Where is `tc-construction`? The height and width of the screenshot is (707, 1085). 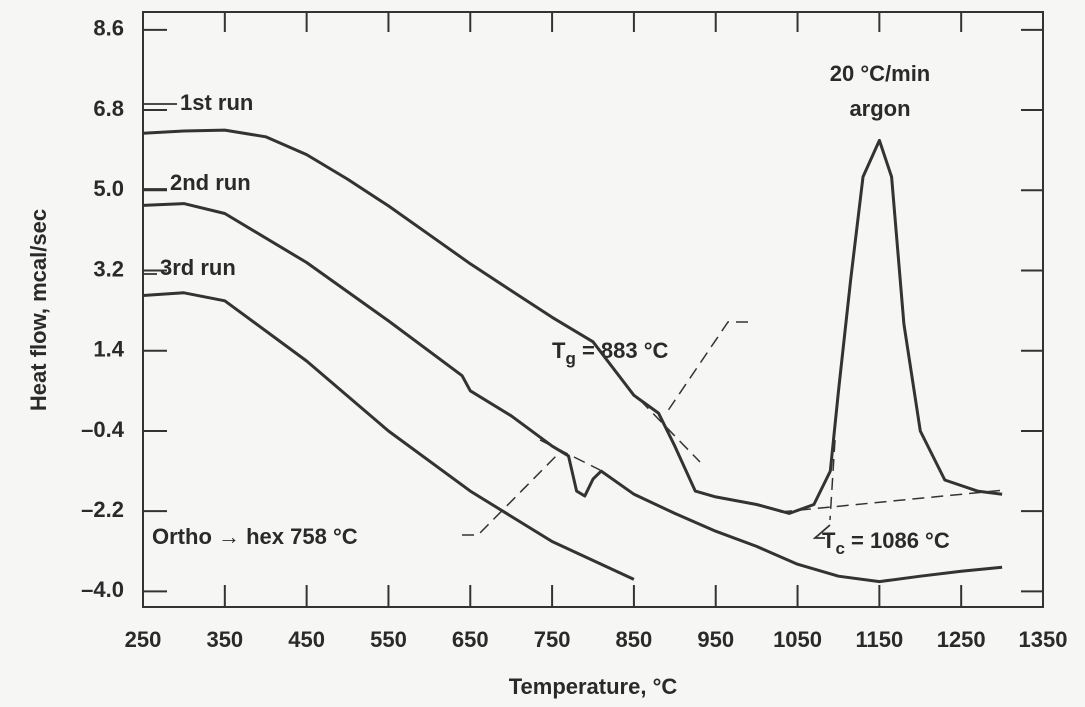
tc-construction is located at coordinates (892, 480).